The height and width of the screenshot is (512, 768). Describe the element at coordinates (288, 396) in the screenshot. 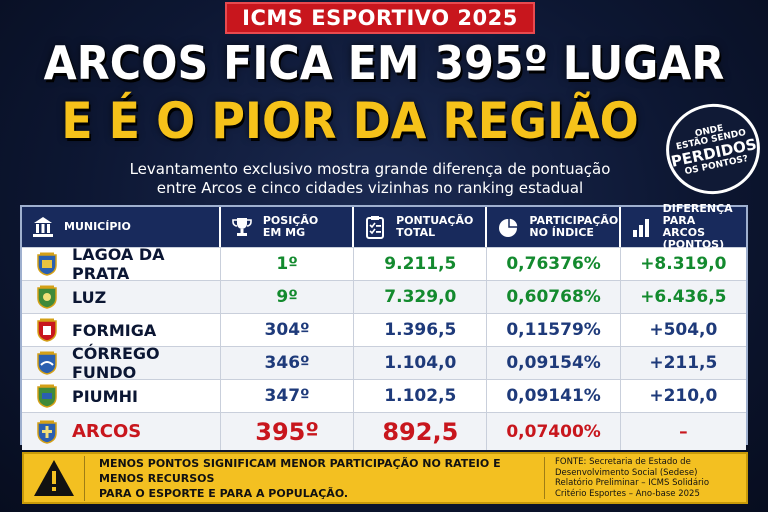

I see `row-posicao: 347º` at that location.